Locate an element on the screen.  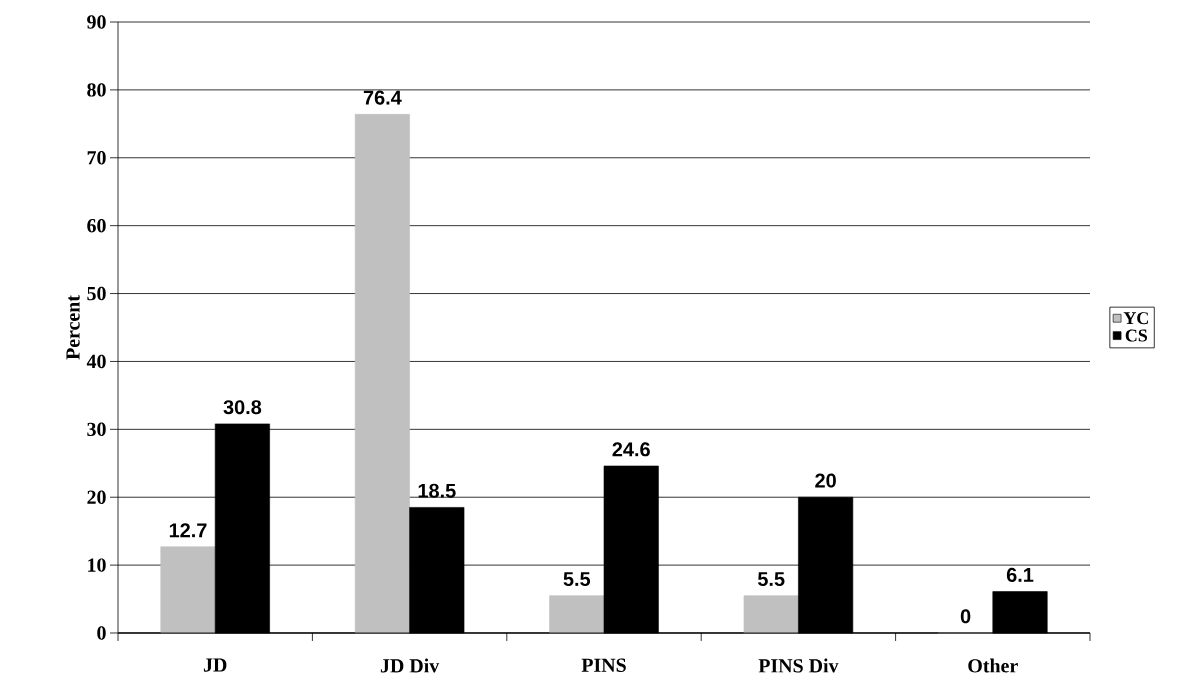
y-tick-label: 30 is located at coordinates (96, 429).